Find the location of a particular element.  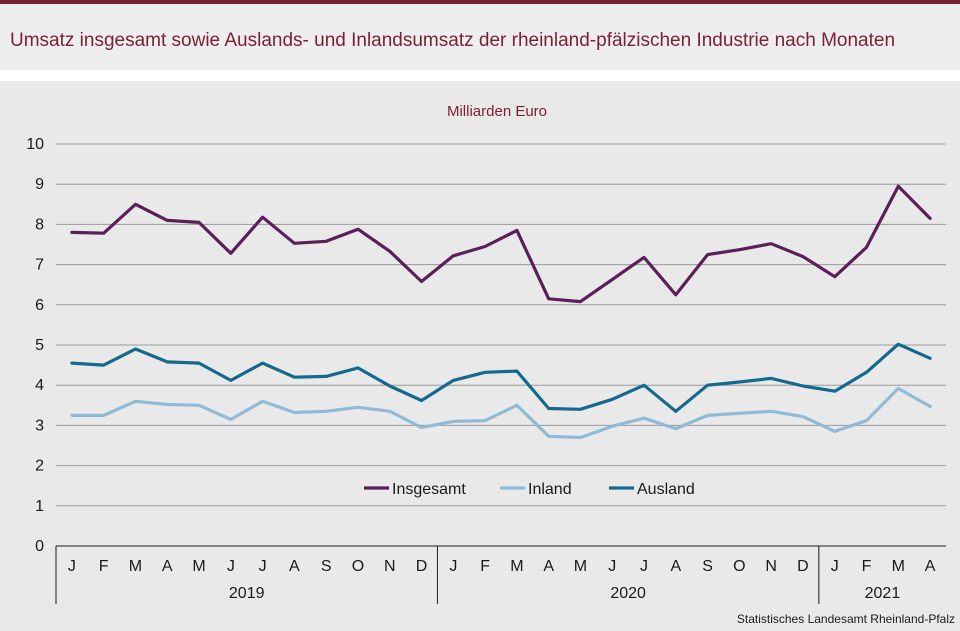

series-line-inland is located at coordinates (501, 413).